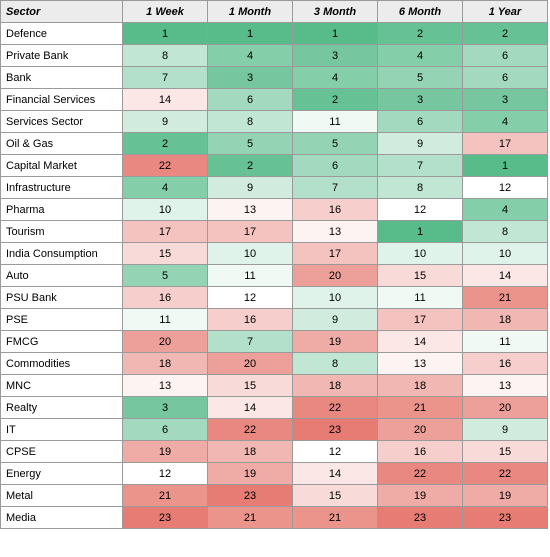 The image size is (550, 557). What do you see at coordinates (250, 55) in the screenshot?
I see `heatmap-cell-private-bank-1-month: 4` at bounding box center [250, 55].